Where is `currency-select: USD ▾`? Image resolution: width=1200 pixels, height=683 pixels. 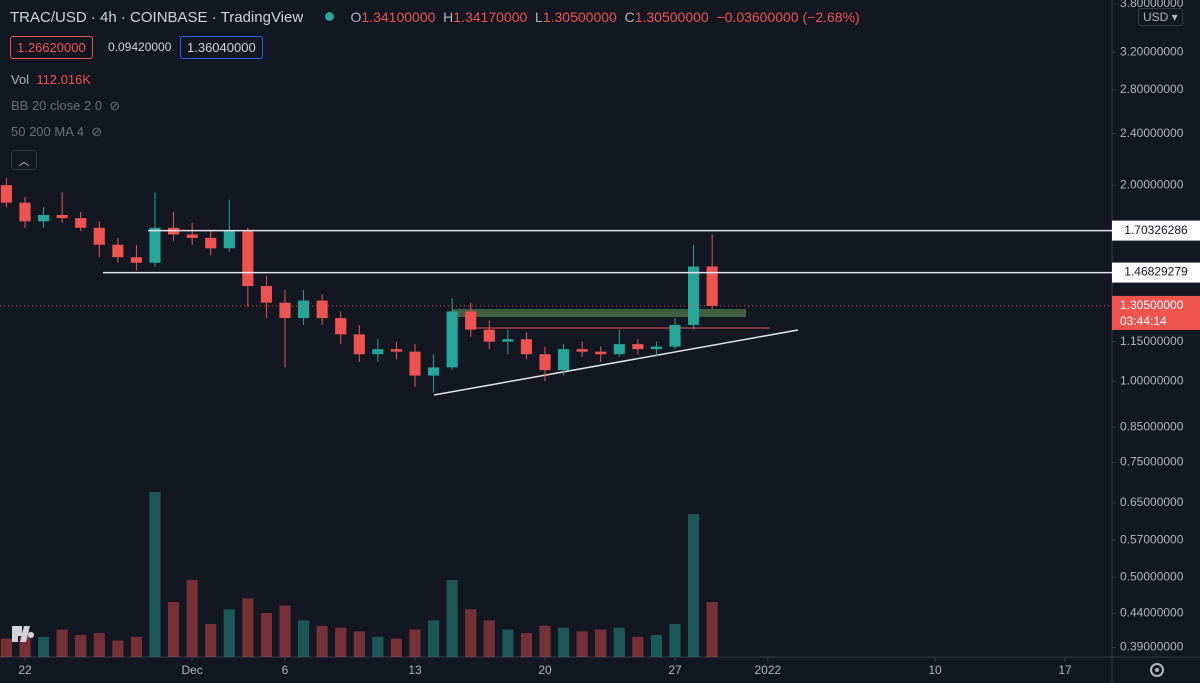 currency-select: USD ▾ is located at coordinates (1160, 17).